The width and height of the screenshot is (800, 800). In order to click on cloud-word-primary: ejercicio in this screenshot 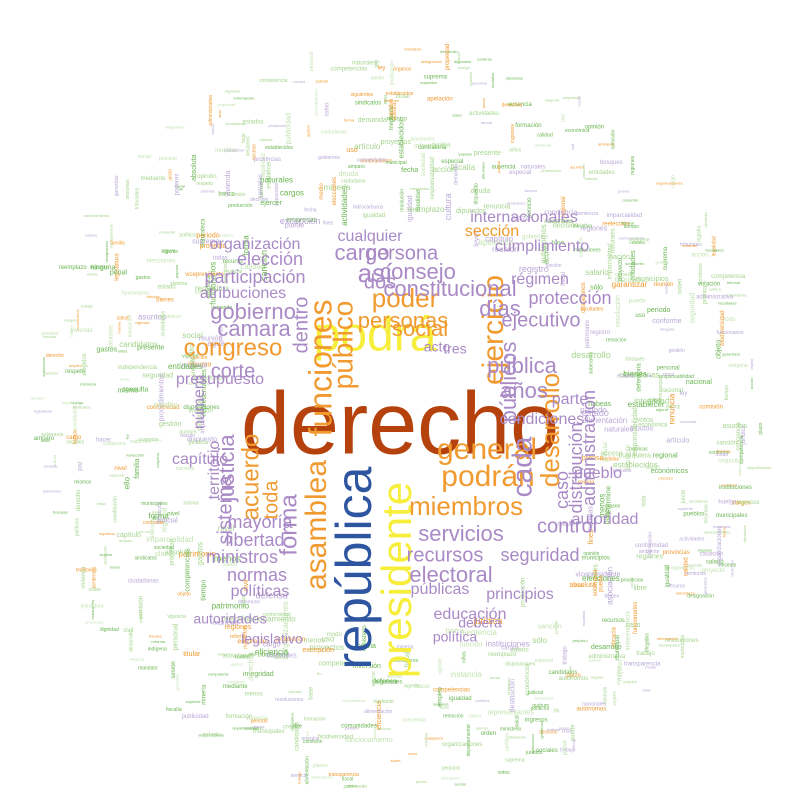, I will do `click(493, 330)`.